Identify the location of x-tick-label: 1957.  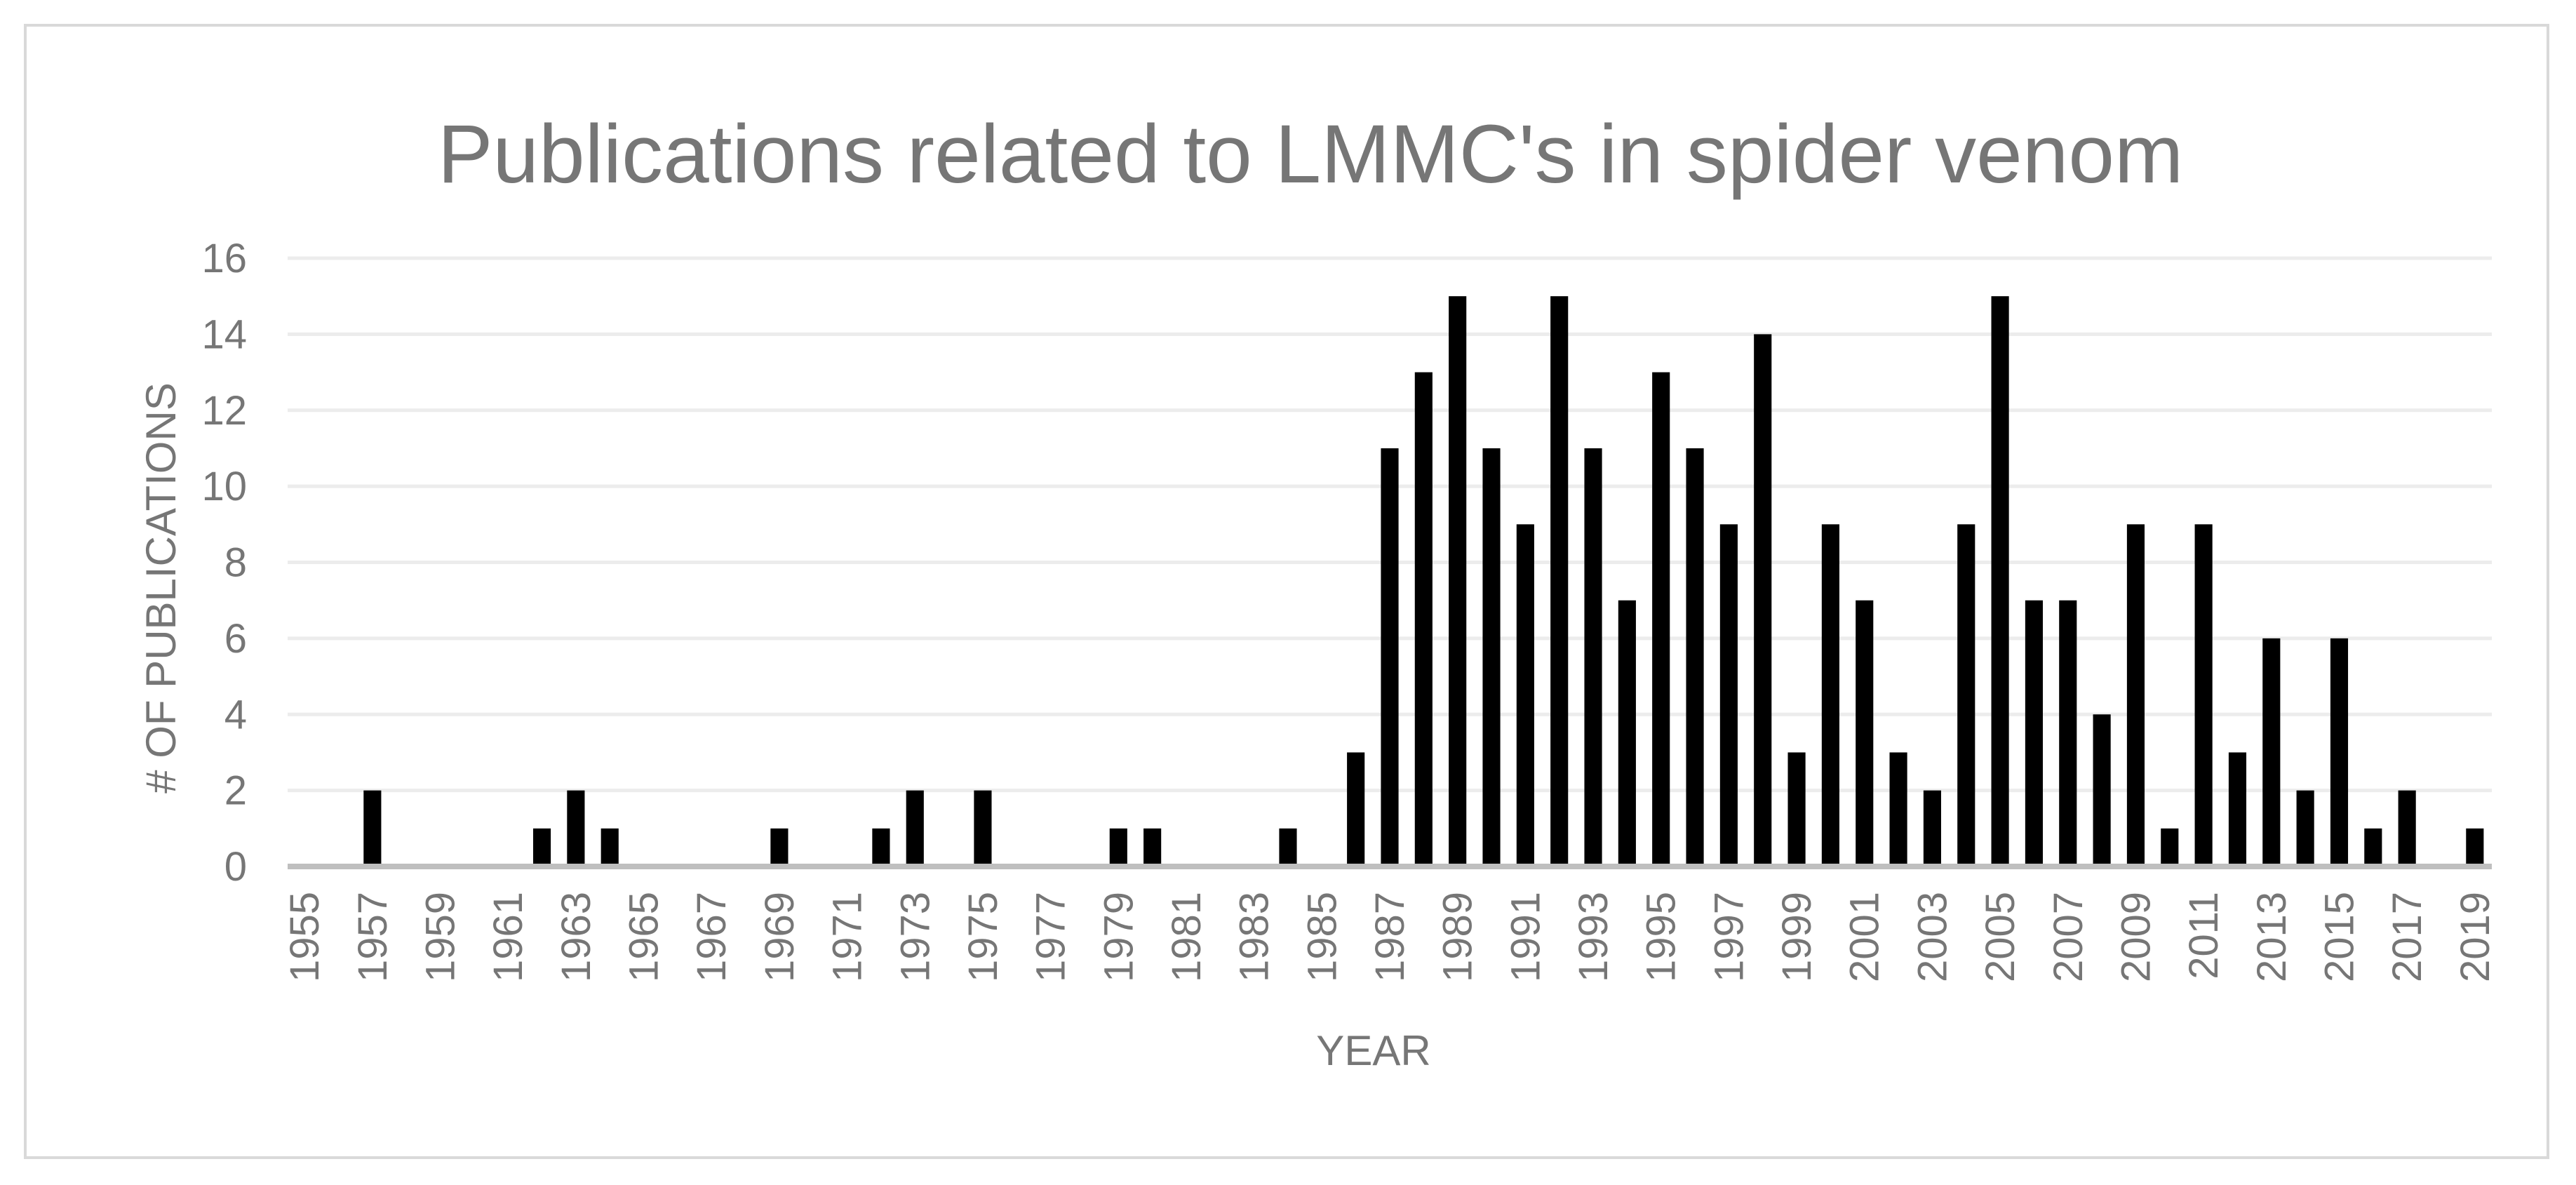
(373, 937).